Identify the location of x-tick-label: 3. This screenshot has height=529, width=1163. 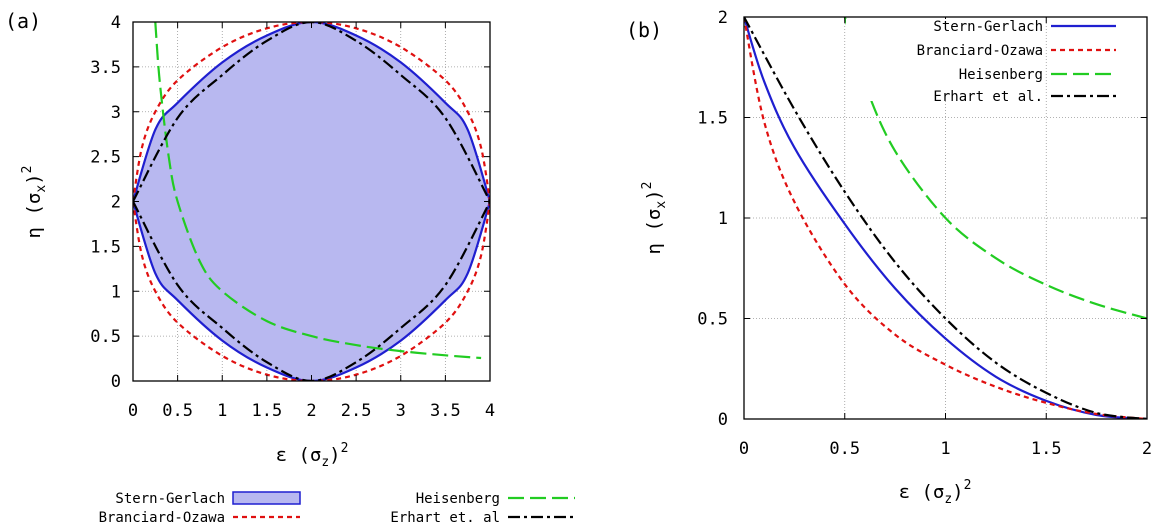
(401, 411).